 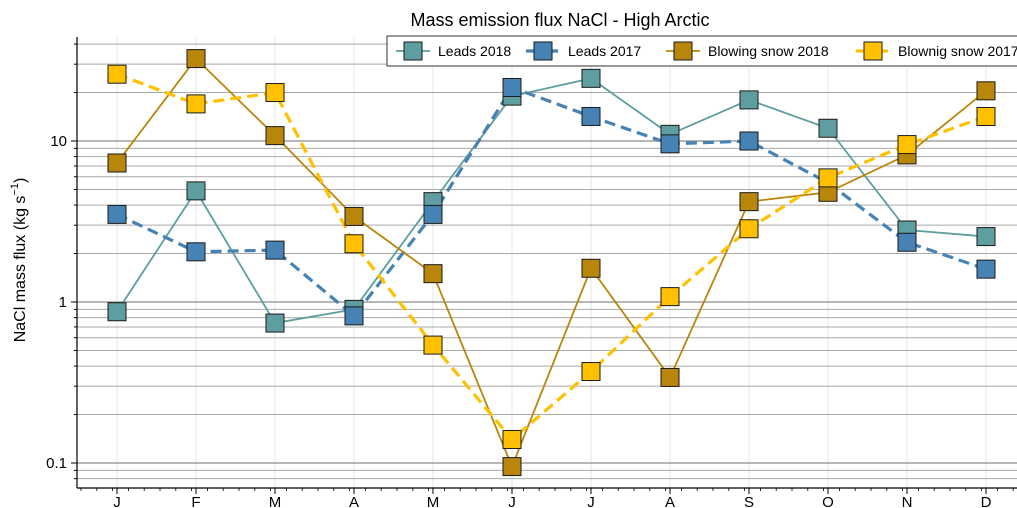 What do you see at coordinates (63, 302) in the screenshot?
I see `y-tick-label: 1` at bounding box center [63, 302].